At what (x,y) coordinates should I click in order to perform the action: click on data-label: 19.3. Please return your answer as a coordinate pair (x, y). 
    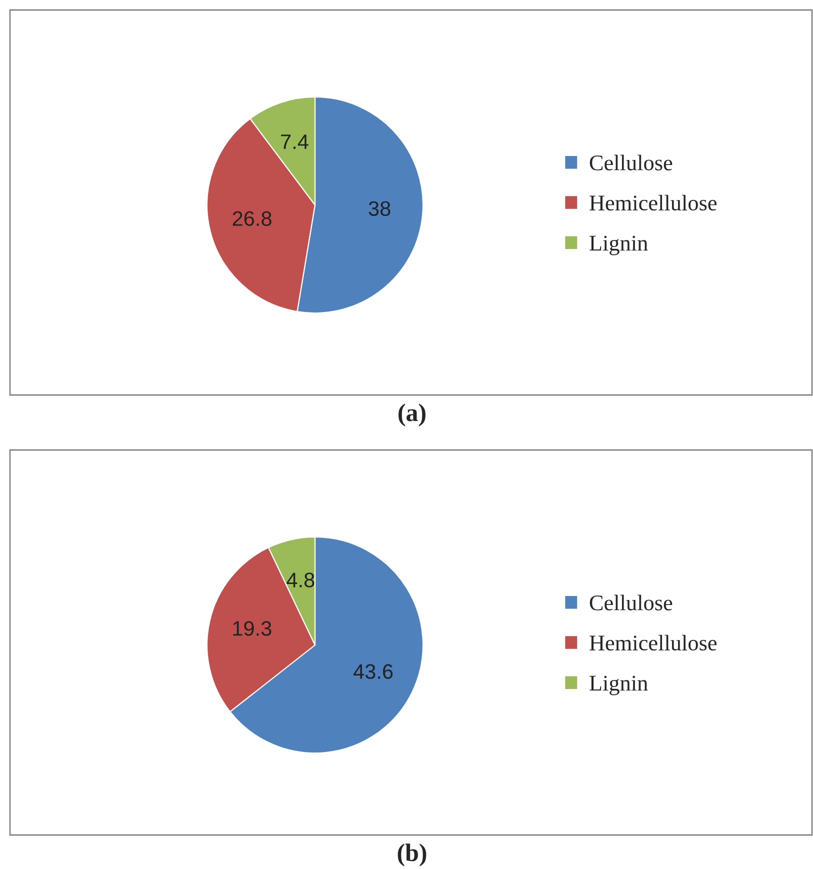
    Looking at the image, I should click on (252, 628).